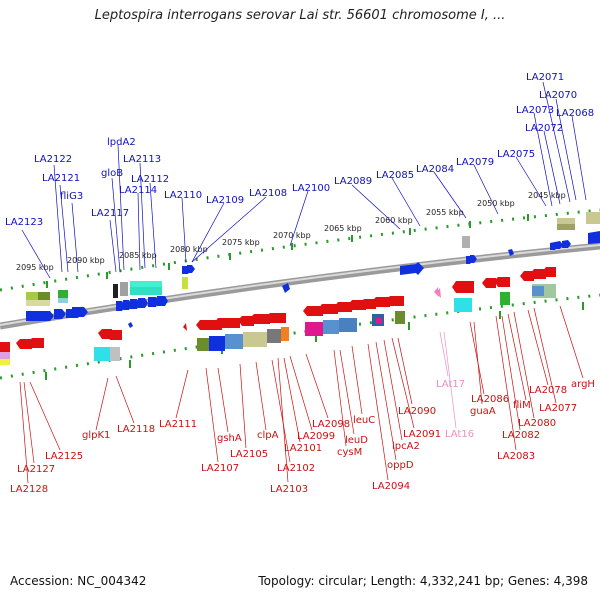 This screenshot has width=600, height=600. Describe the element at coordinates (183, 195) in the screenshot. I see `gene-label: LA2110` at that location.